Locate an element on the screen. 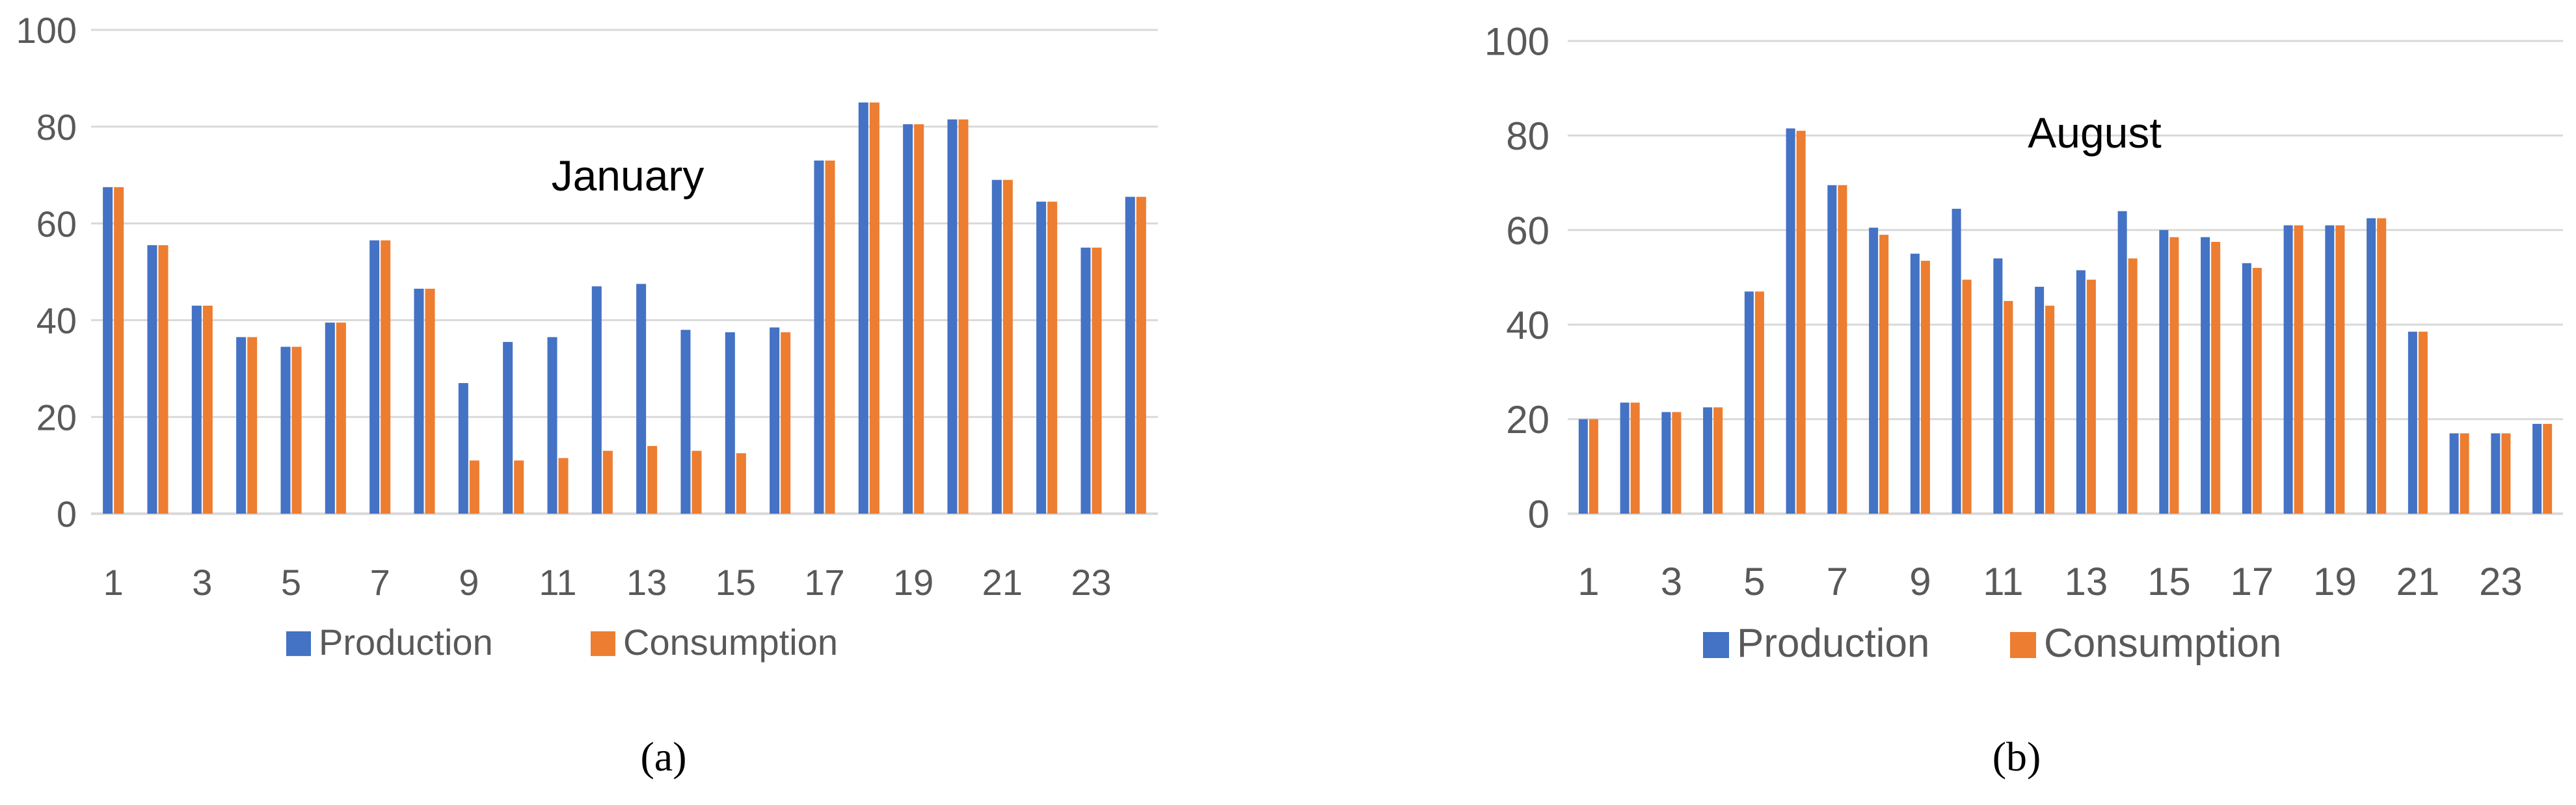 This screenshot has width=2576, height=805. month-annotation: January is located at coordinates (628, 176).